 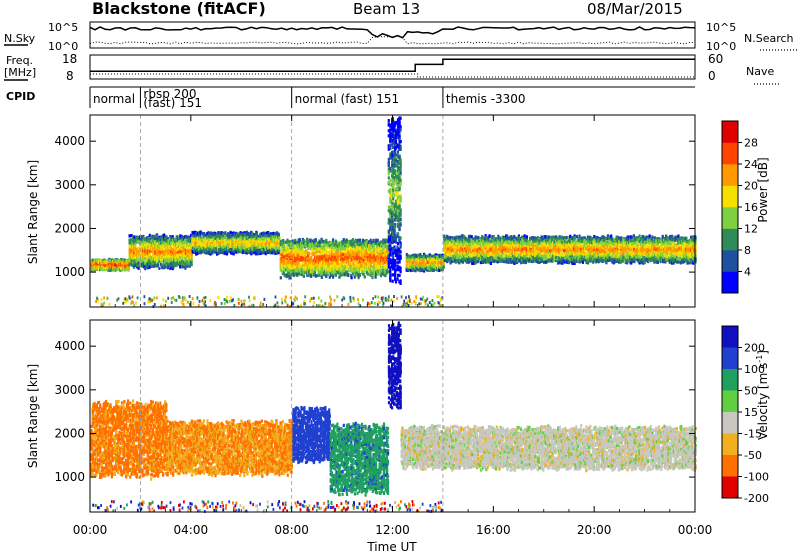 I want to click on nave-tick-high: 60, so click(x=715, y=59).